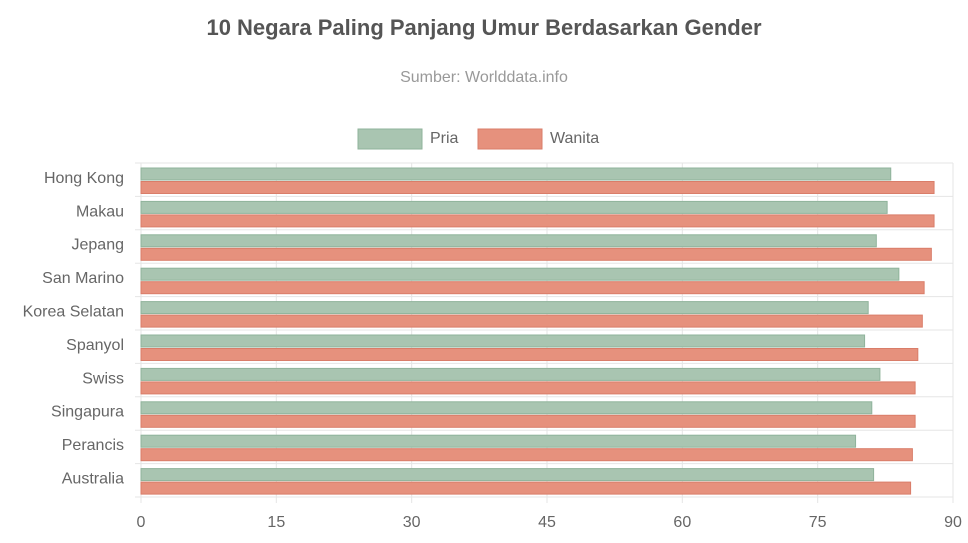  I want to click on x-tick-label: 15, so click(276, 522).